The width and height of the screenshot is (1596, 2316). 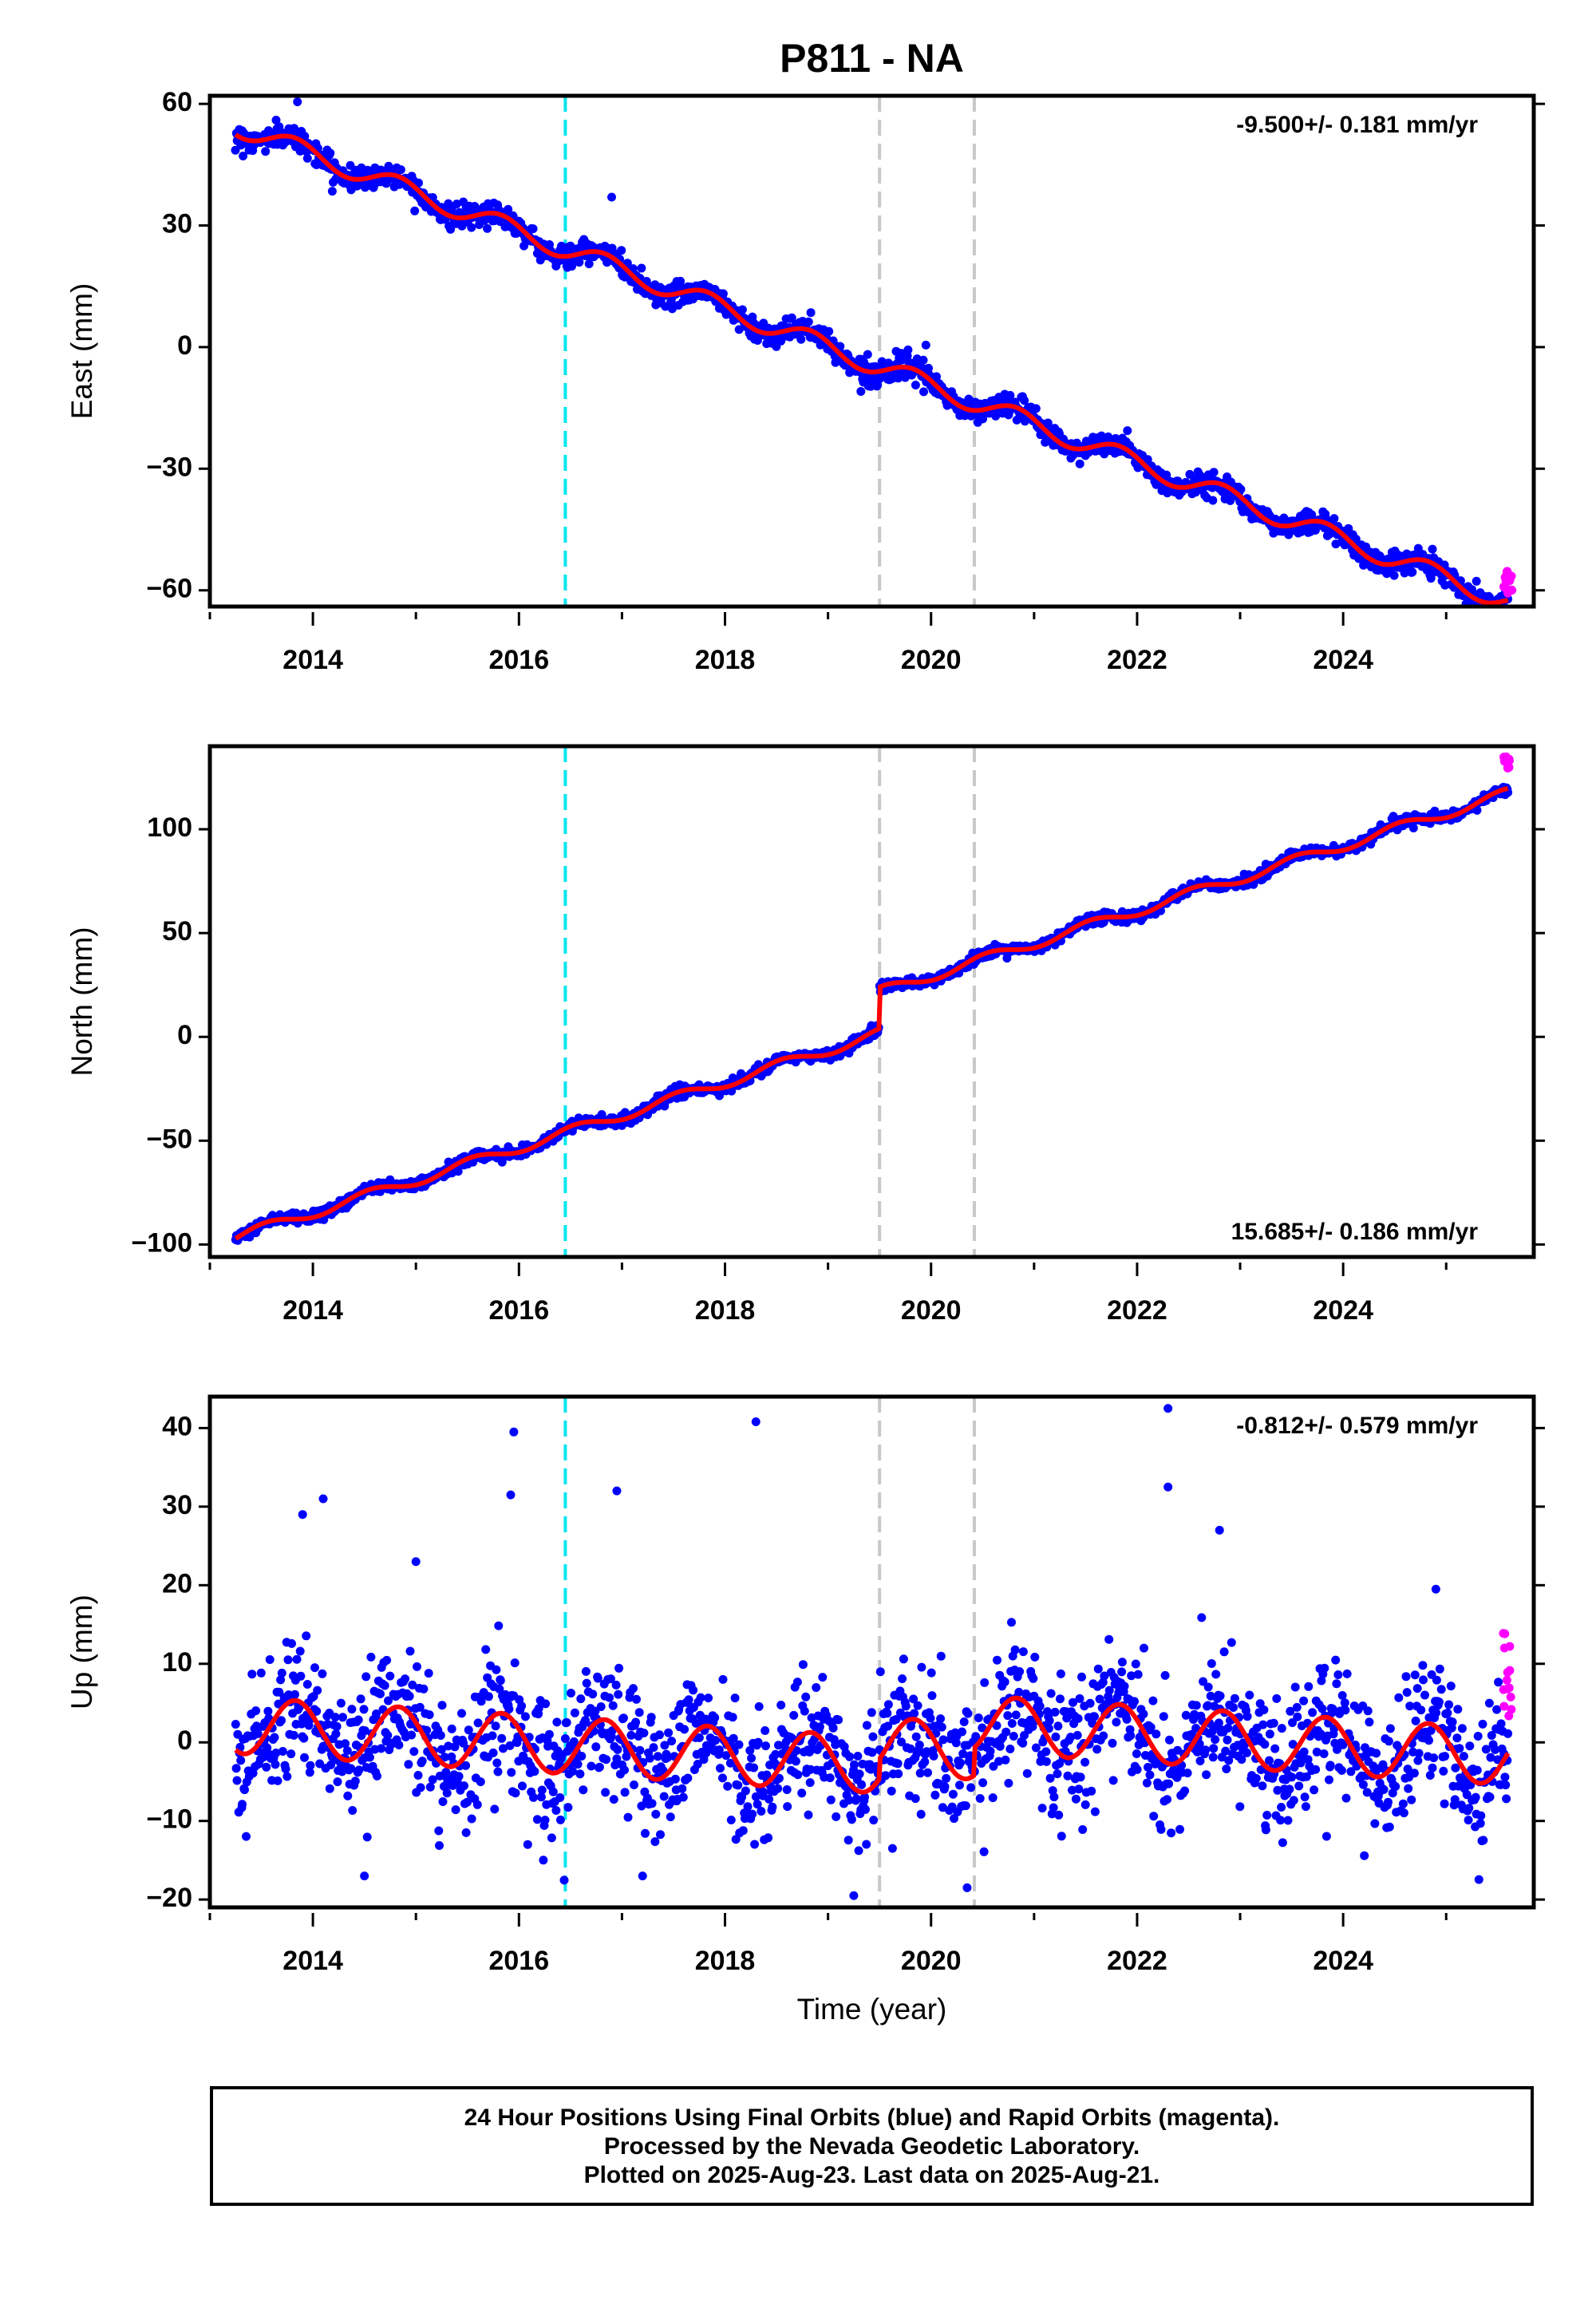 I want to click on x-tick-label: 2022, so click(x=1137, y=1310).